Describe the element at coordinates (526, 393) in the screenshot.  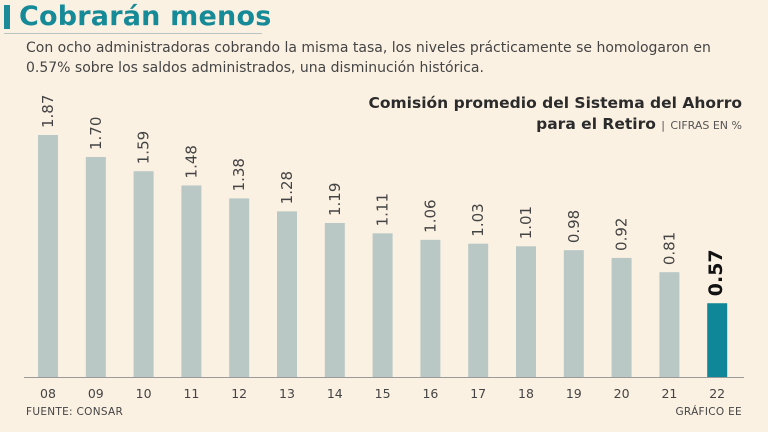
I see `x-tick-18: 18` at that location.